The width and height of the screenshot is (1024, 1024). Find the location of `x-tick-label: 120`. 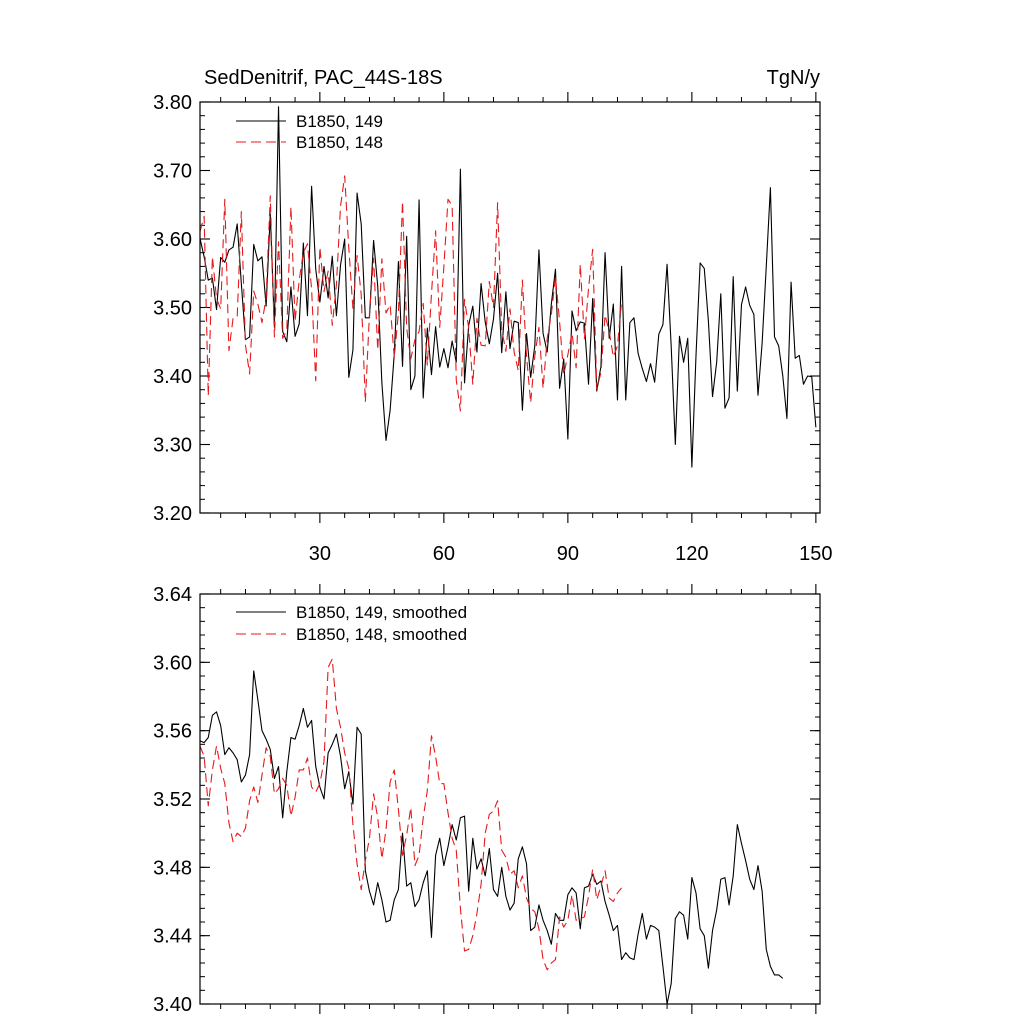

x-tick-label: 120 is located at coordinates (691, 554).